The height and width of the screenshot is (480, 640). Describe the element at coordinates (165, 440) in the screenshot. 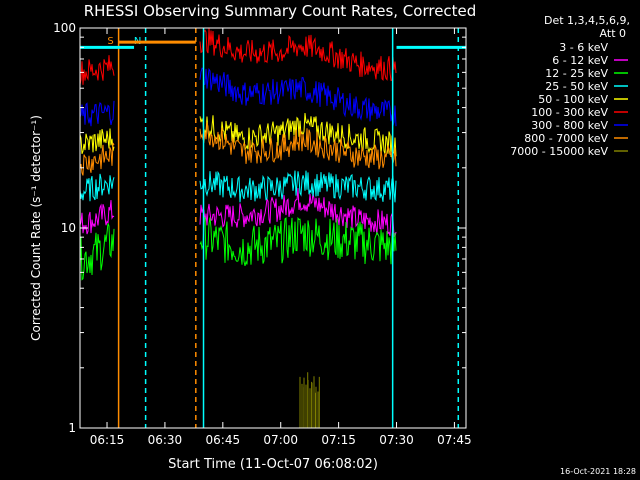

I see `x-tick-label-1: 06:30` at that location.